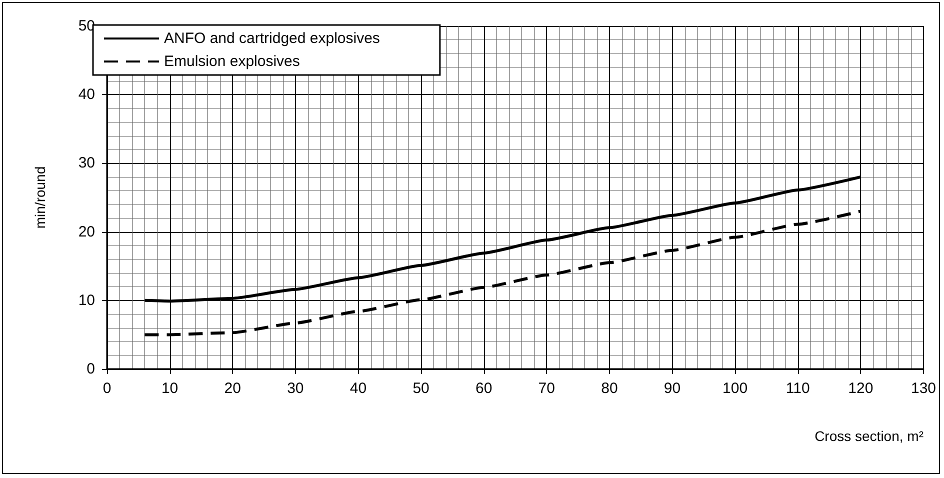  Describe the element at coordinates (40, 197) in the screenshot. I see `y-axis-title: min/round` at that location.